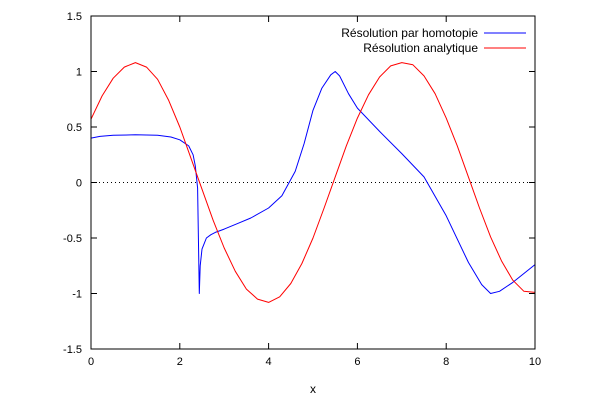  What do you see at coordinates (91, 362) in the screenshot?
I see `x-tick-label: 0` at bounding box center [91, 362].